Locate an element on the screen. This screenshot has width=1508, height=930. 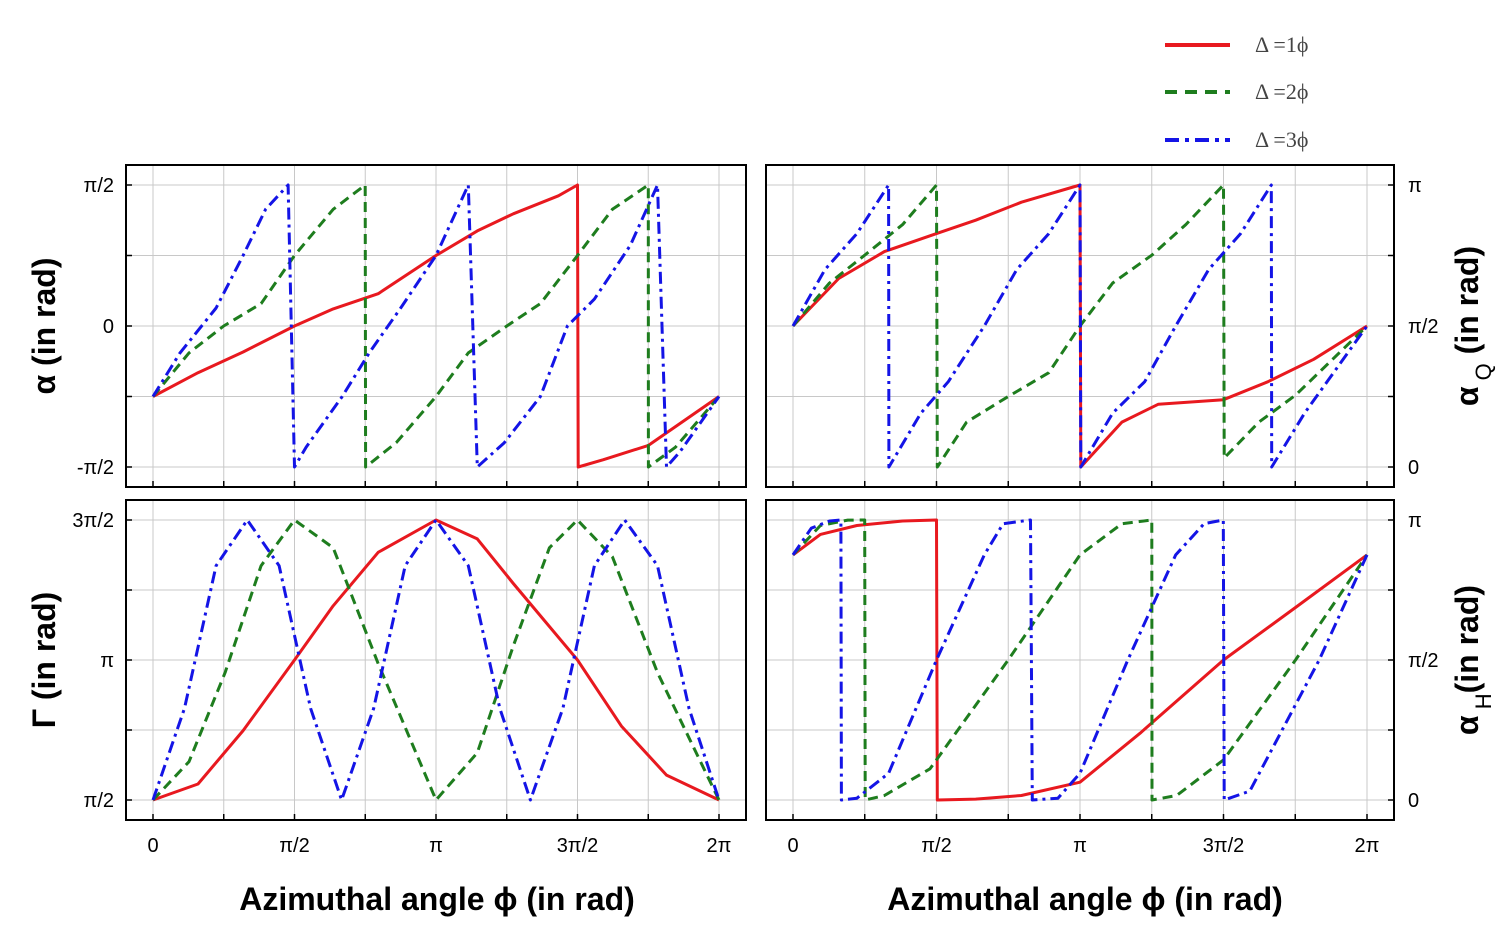
gamma-ytick-label: 3π/2 is located at coordinates (93, 521).